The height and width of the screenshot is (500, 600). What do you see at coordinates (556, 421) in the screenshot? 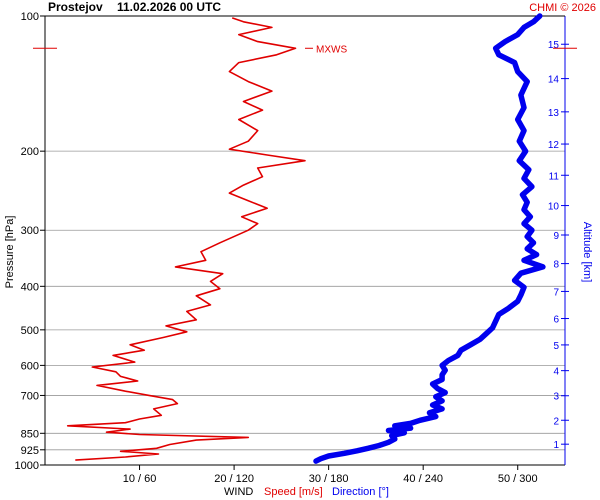
I see `altitude-tick-label: 2` at bounding box center [556, 421].